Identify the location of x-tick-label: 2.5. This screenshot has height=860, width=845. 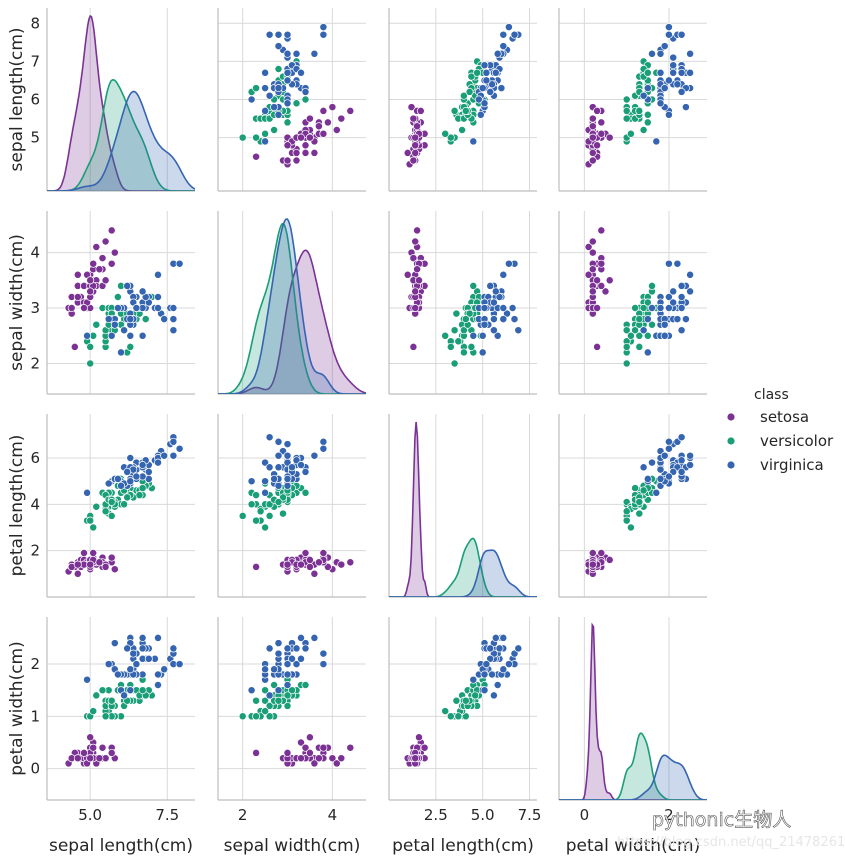
(436, 815).